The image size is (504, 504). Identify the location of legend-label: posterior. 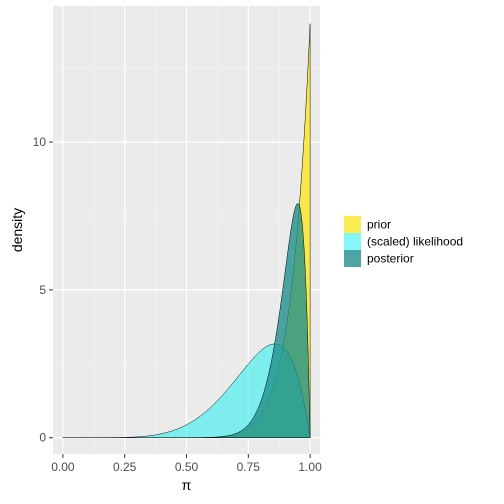
(390, 259).